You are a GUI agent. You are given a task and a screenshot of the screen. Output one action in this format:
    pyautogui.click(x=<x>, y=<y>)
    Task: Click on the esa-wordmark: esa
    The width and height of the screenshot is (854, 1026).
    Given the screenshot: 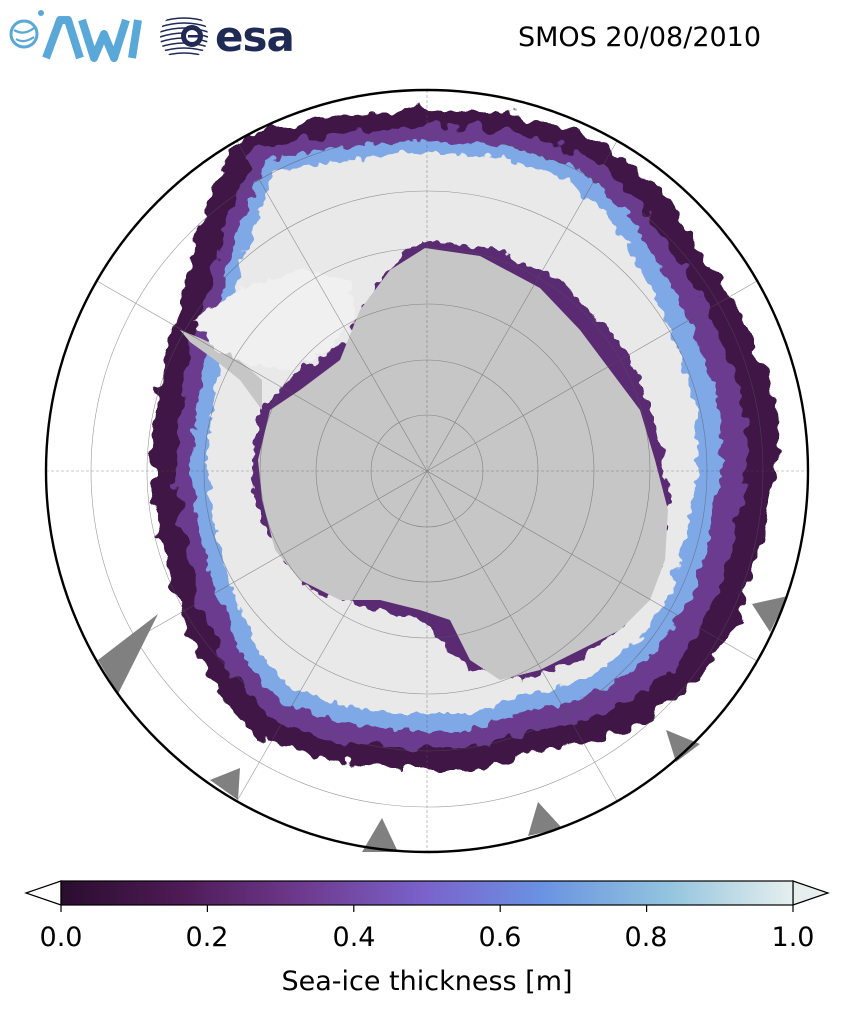 What is the action you would take?
    pyautogui.click(x=255, y=36)
    